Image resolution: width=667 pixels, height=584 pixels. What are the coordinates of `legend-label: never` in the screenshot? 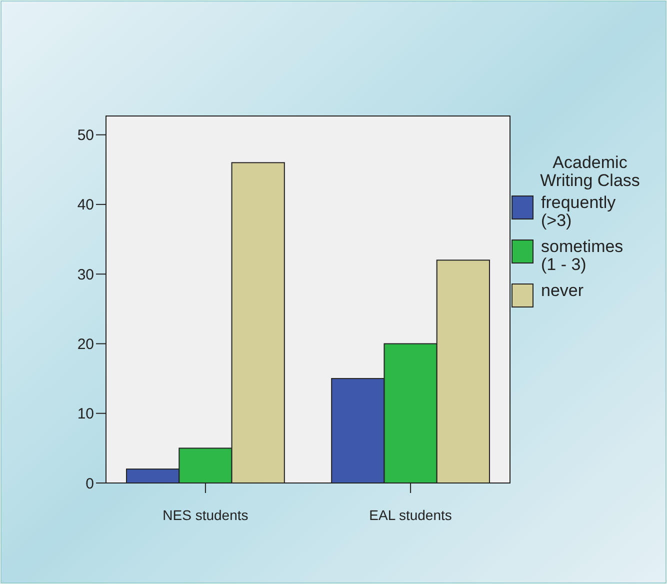 It's located at (562, 290).